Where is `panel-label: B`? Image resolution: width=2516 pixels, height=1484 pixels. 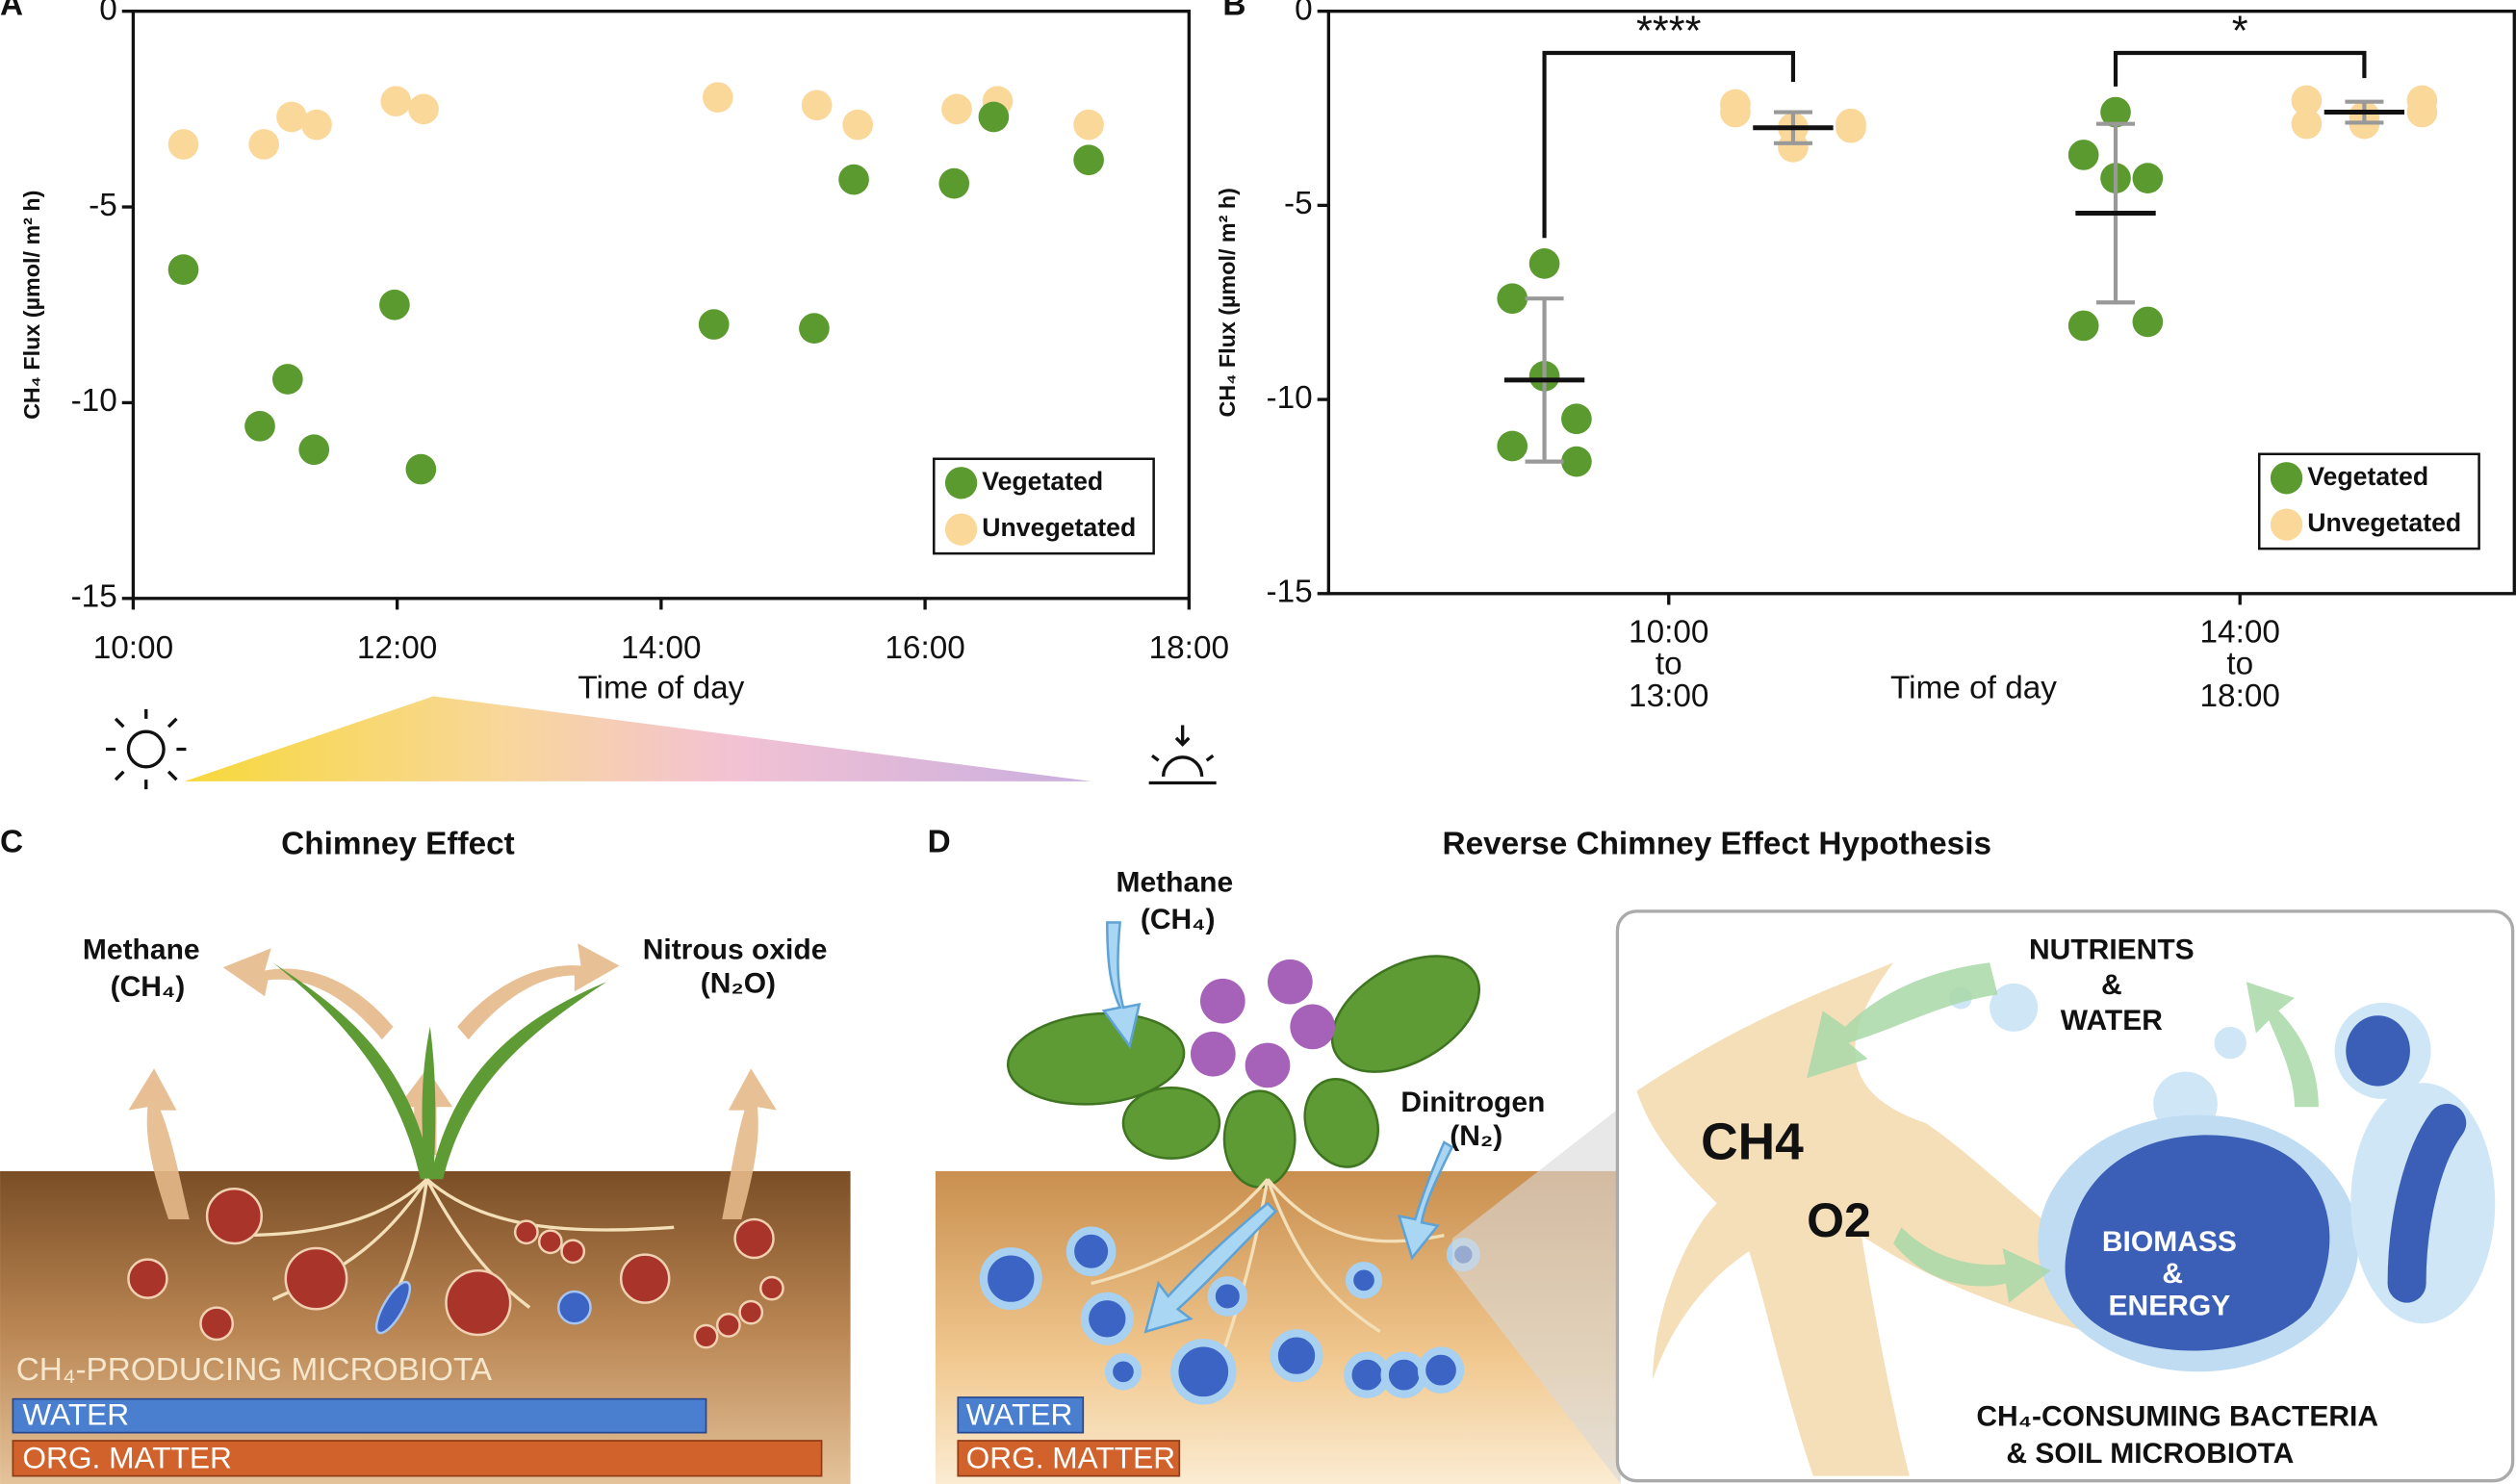 panel-label: B is located at coordinates (1233, 11).